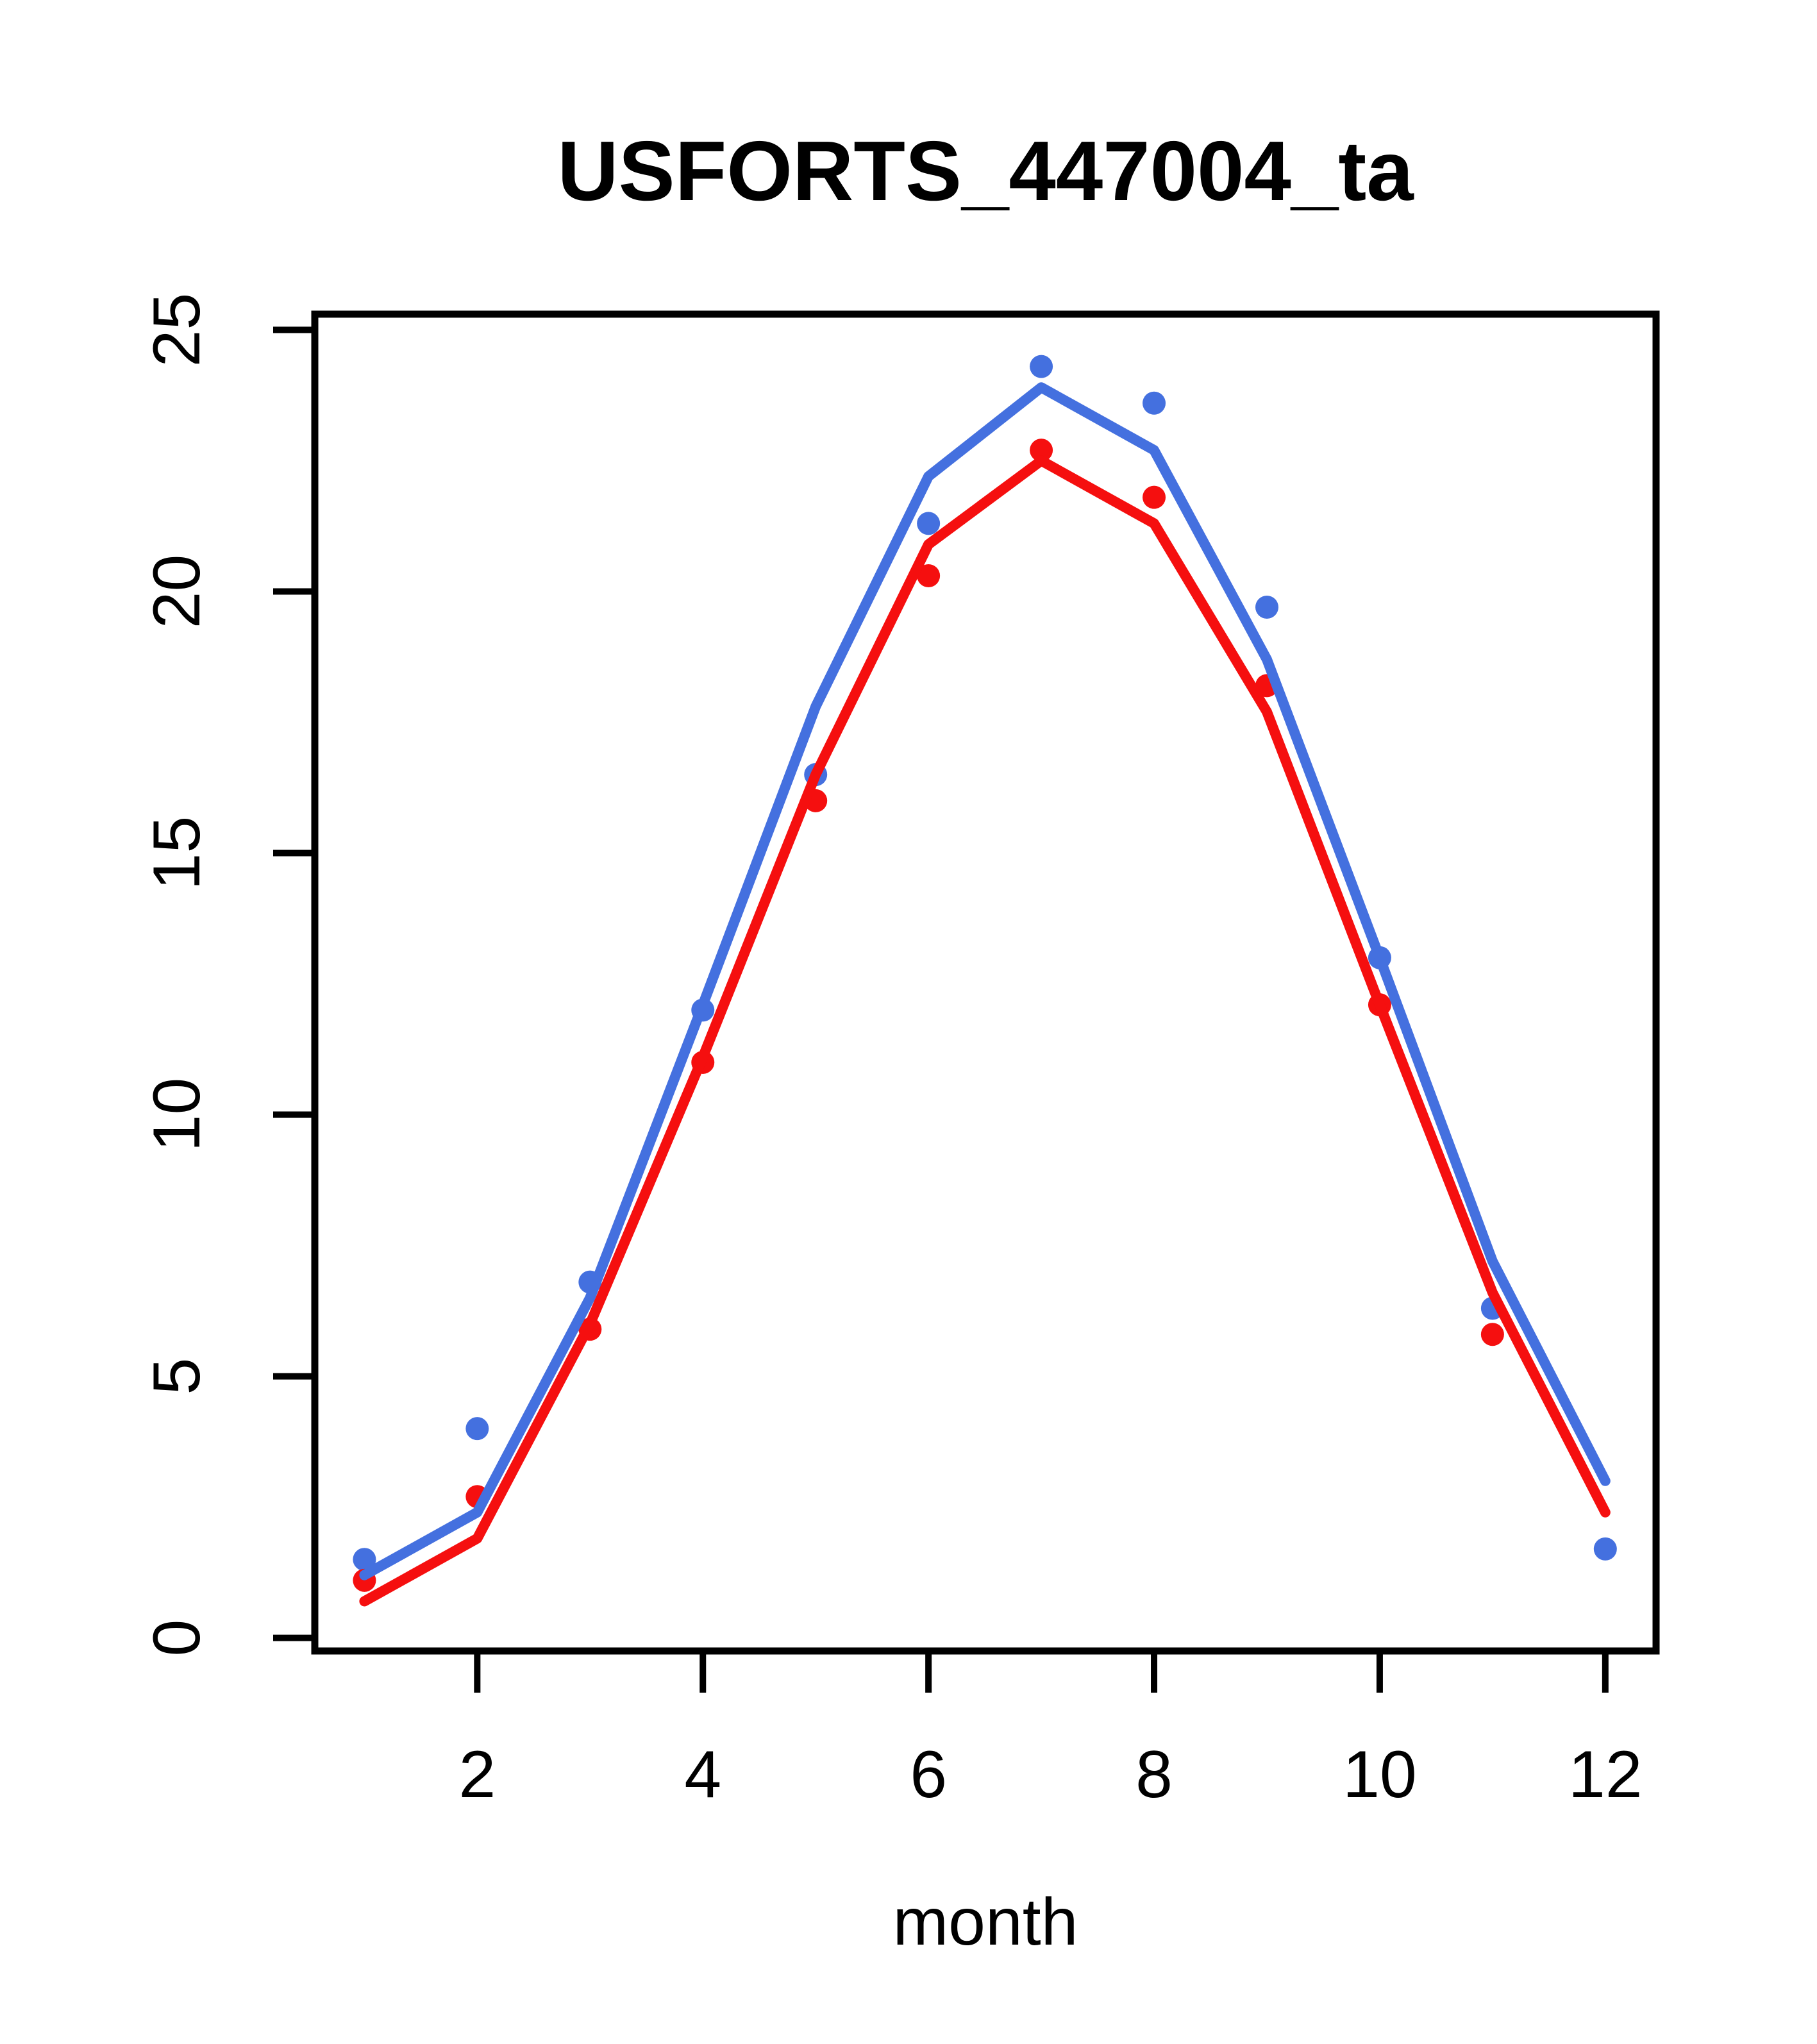 This screenshot has width=1817, height=2044. I want to click on x-tick-label: 12, so click(1605, 1775).